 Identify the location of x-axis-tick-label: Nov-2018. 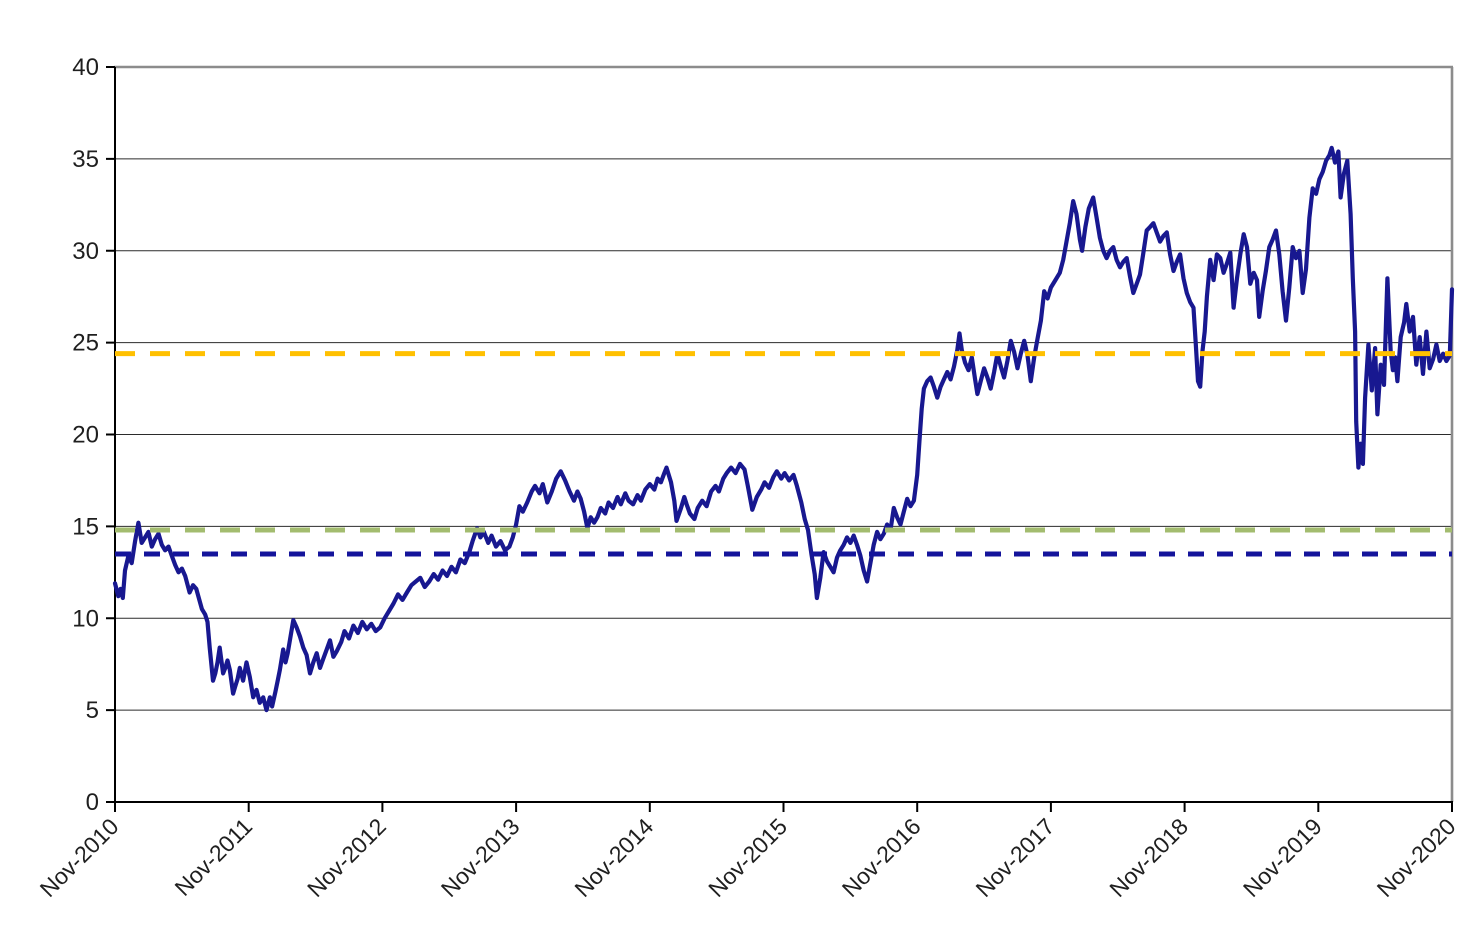
(1148, 857).